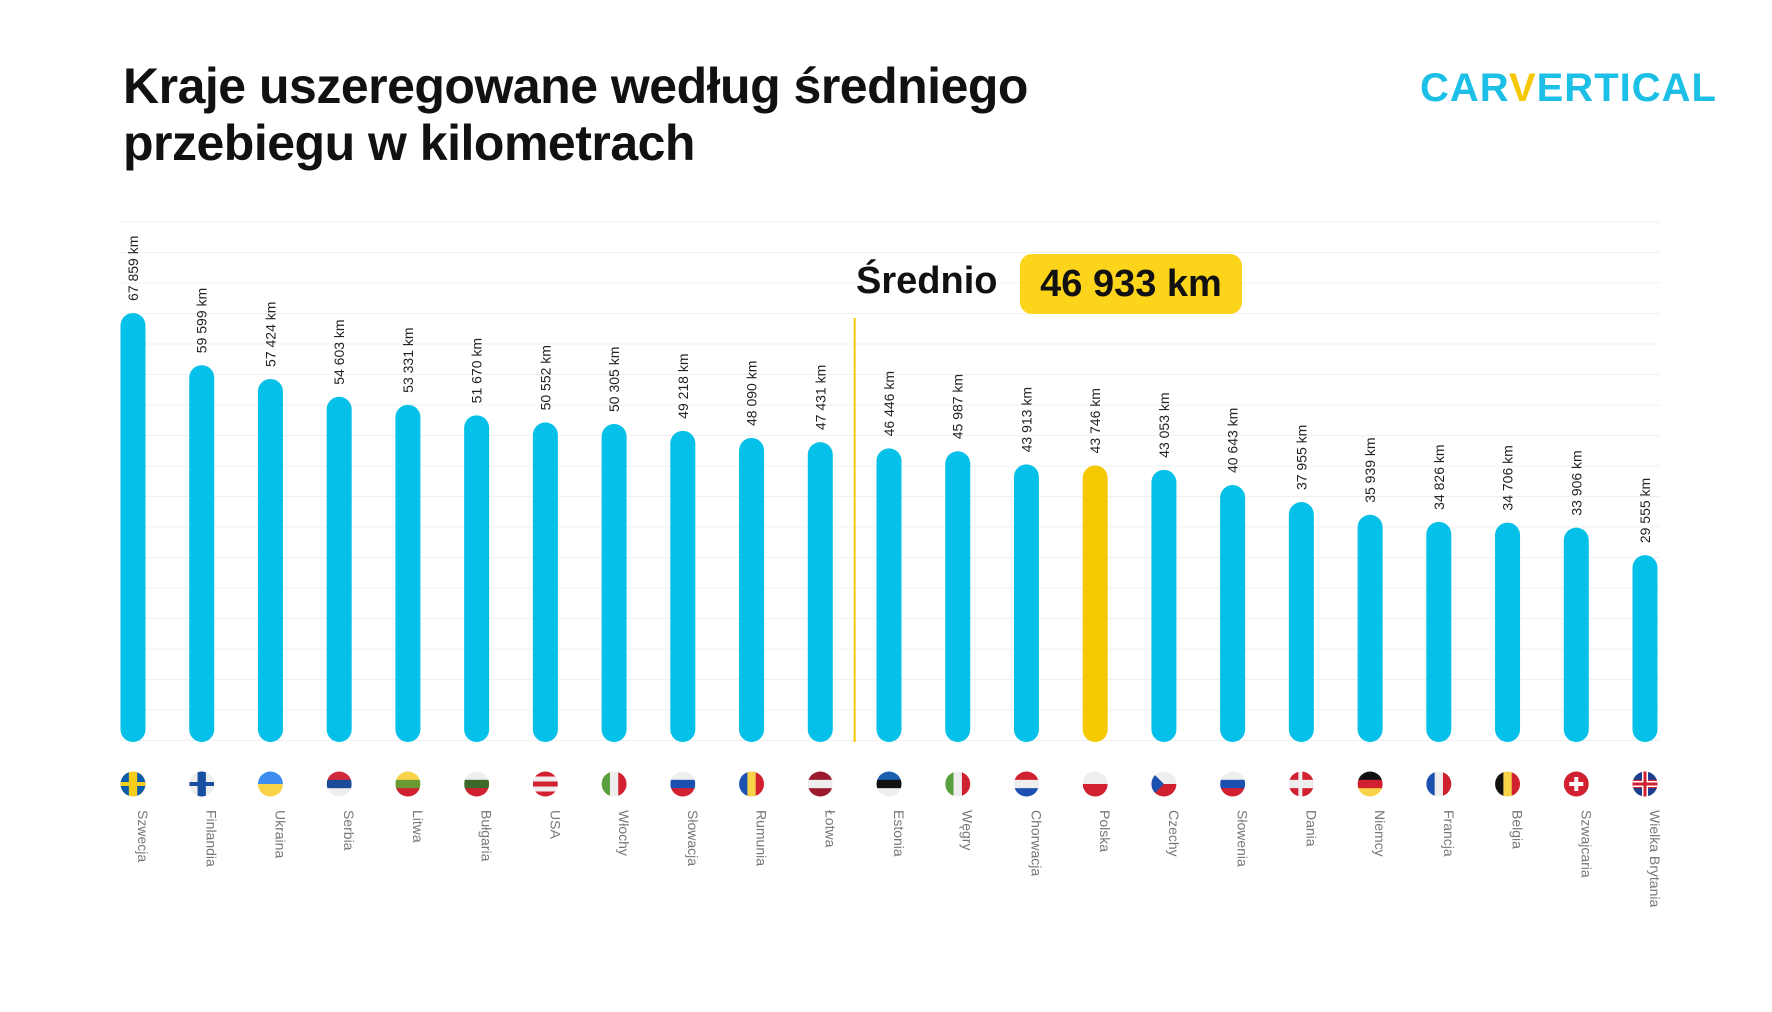  Describe the element at coordinates (1645, 784) in the screenshot. I see `uk-flag-icon` at that location.